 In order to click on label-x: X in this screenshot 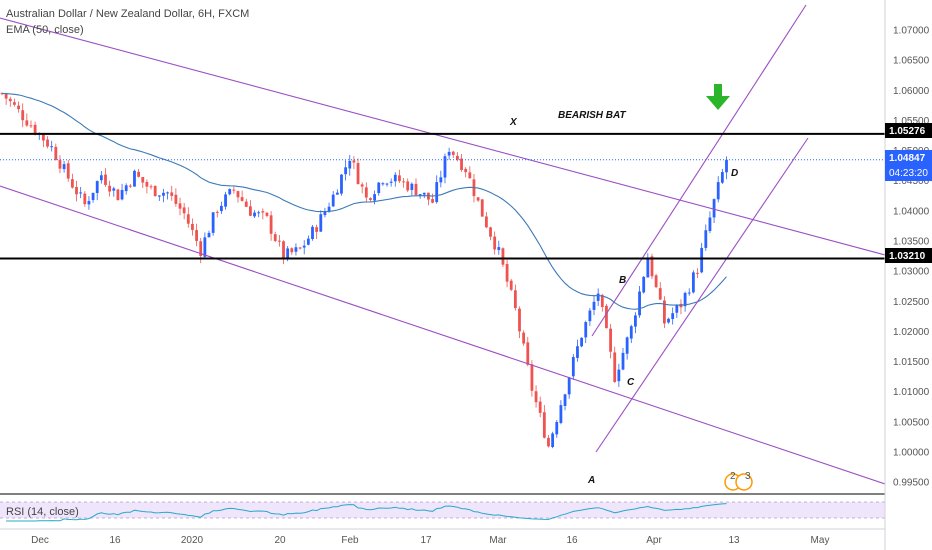, I will do `click(513, 122)`.